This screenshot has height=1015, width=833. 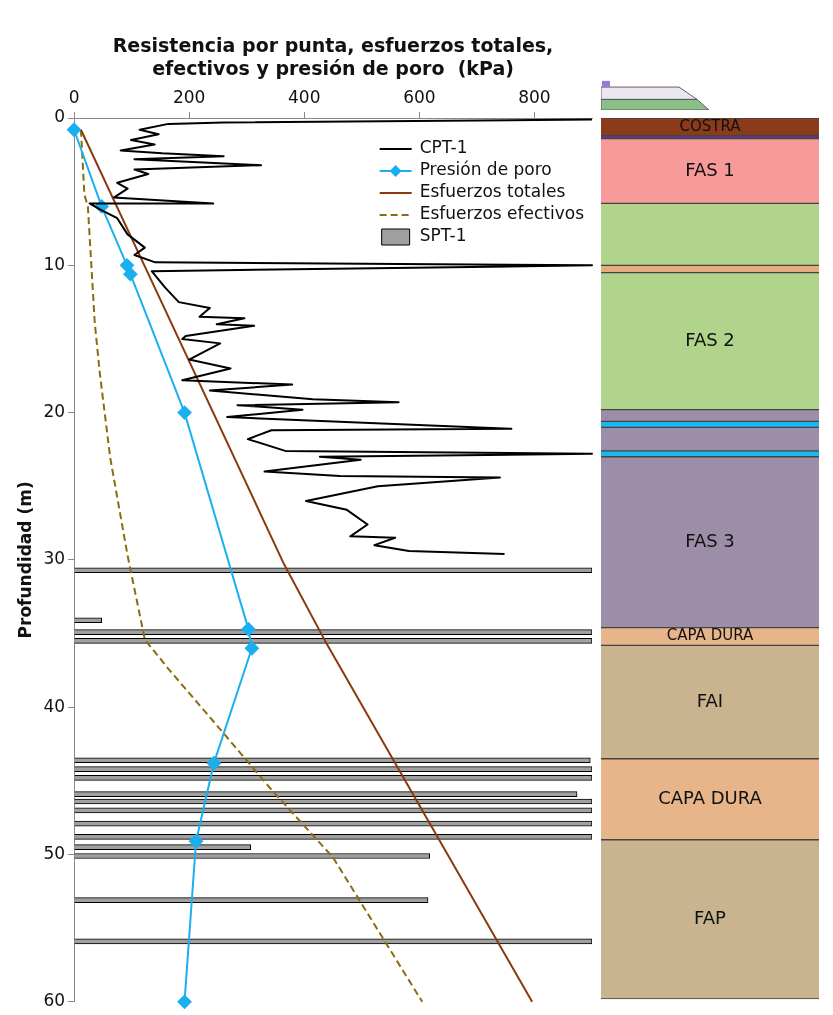 I want to click on series-label: FAS 1, so click(x=710, y=169).